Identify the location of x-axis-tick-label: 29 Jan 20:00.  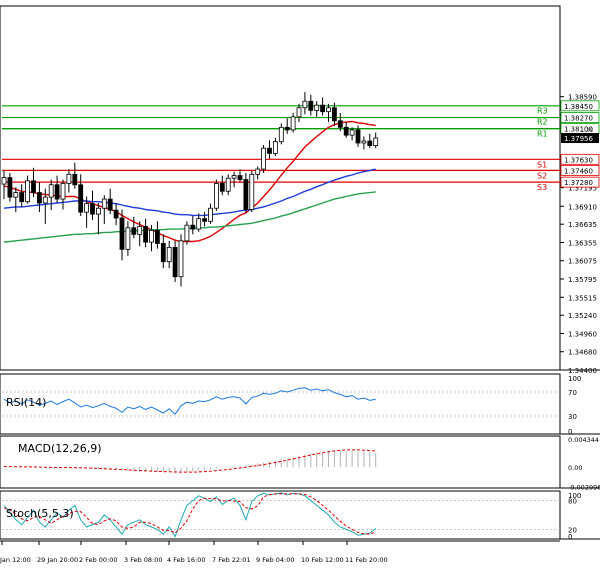
(57, 560).